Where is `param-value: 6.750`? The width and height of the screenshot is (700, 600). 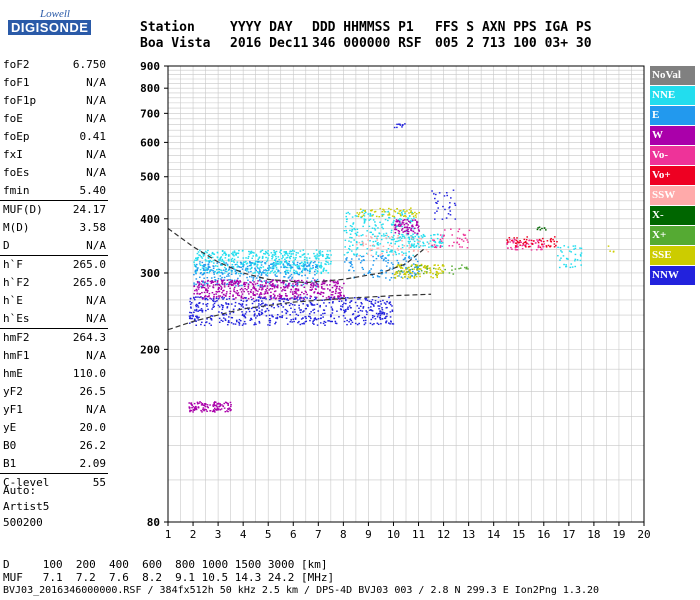
param-value: 6.750 is located at coordinates (89, 64).